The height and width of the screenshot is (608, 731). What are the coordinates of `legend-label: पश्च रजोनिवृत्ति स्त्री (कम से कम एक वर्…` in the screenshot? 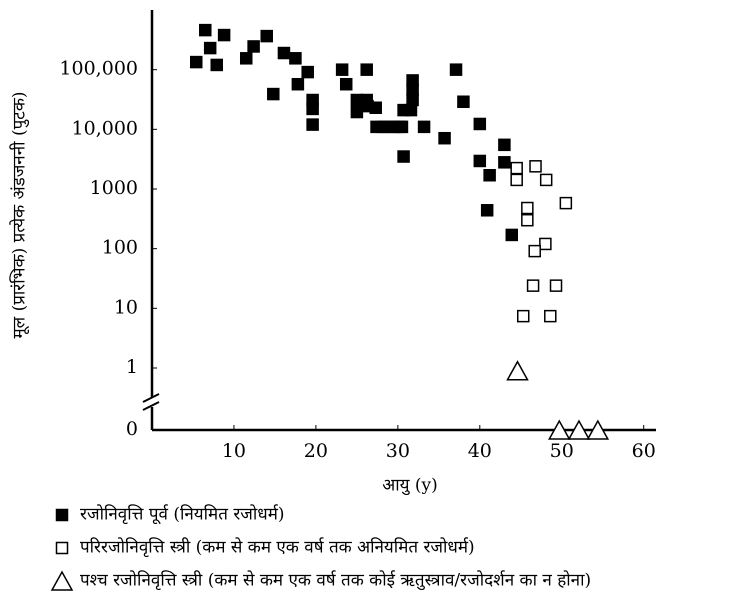 It's located at (335, 580).